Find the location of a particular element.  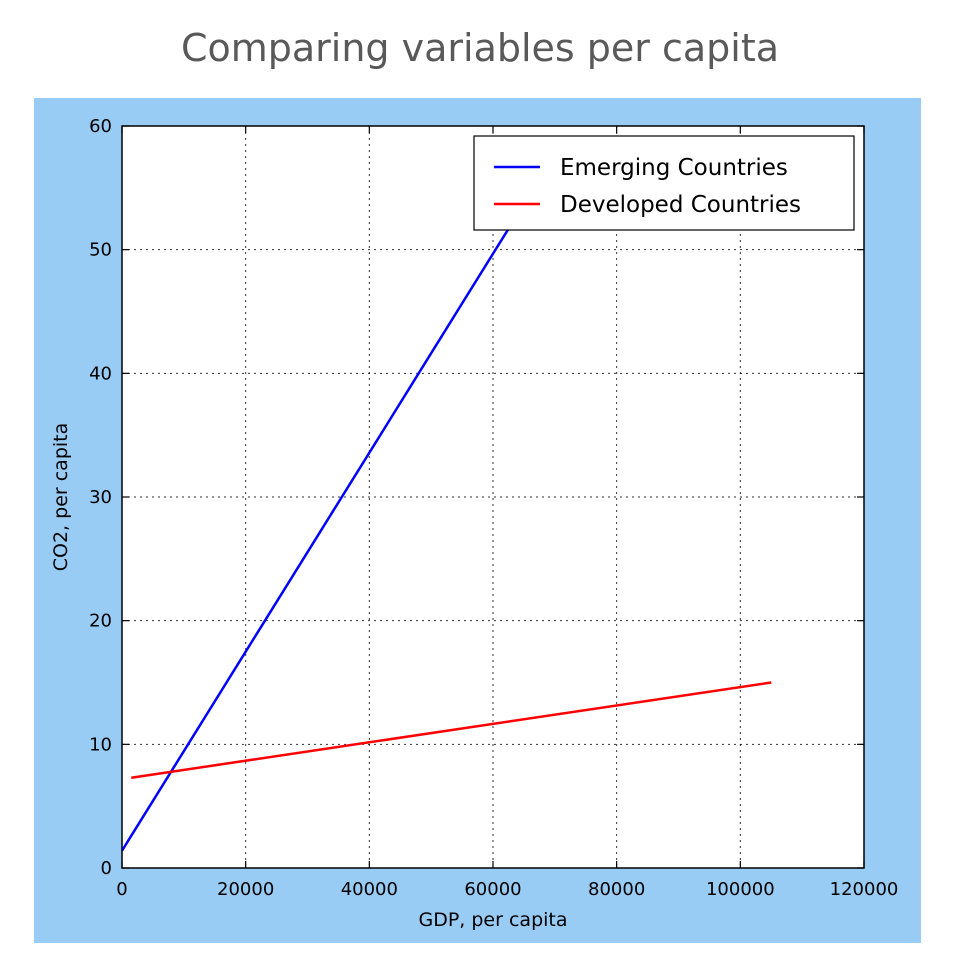

page-title: Comparing variables per capita is located at coordinates (480, 48).